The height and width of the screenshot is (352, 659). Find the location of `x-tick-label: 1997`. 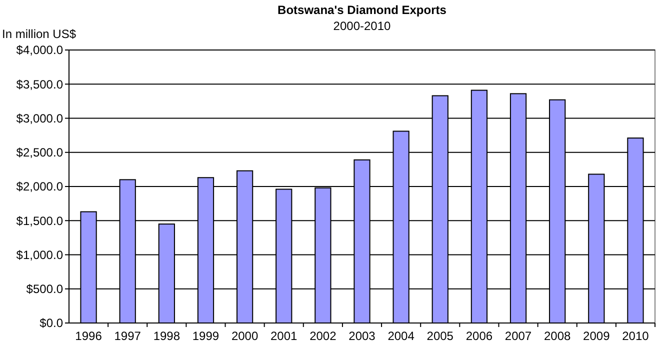

x-tick-label: 1997 is located at coordinates (128, 336).